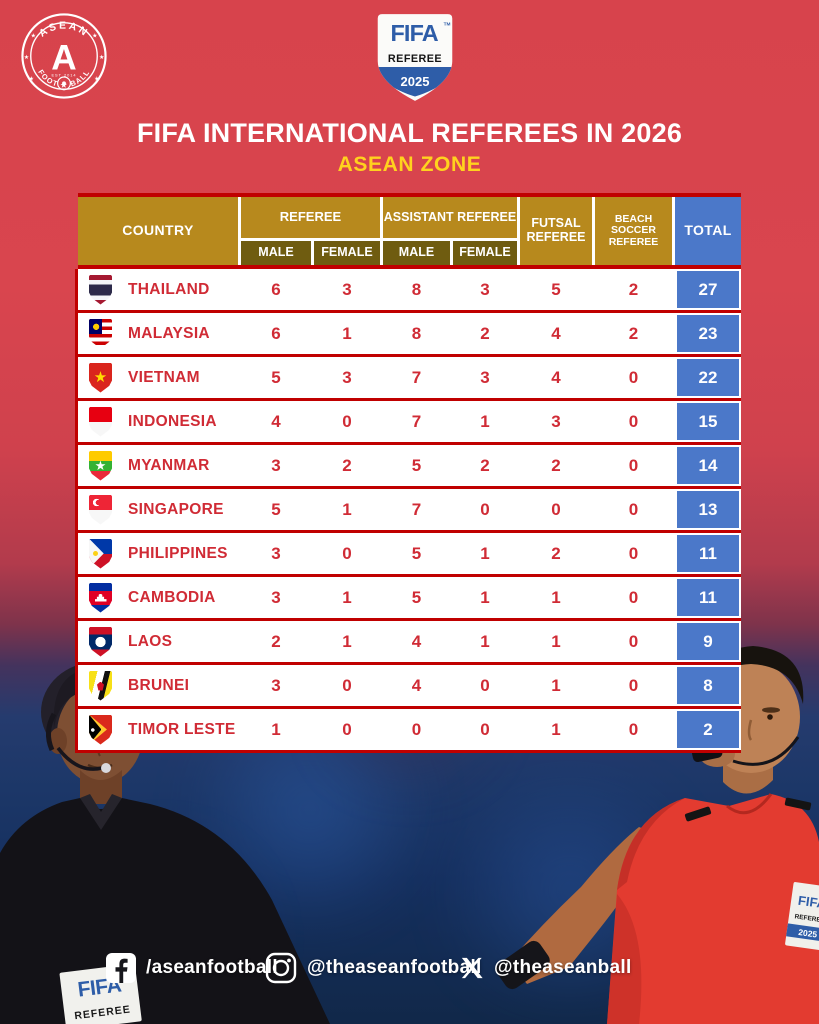 Image resolution: width=819 pixels, height=1024 pixels. I want to click on total-value: 22, so click(708, 377).